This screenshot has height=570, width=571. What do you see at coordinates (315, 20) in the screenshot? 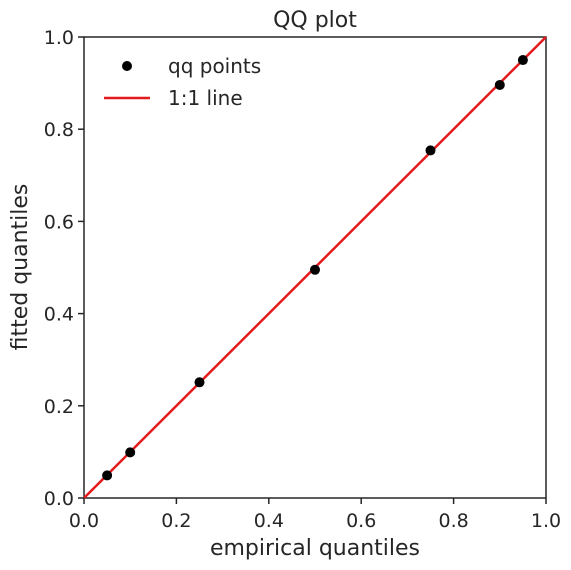
I see `chart-title: QQ plot` at bounding box center [315, 20].